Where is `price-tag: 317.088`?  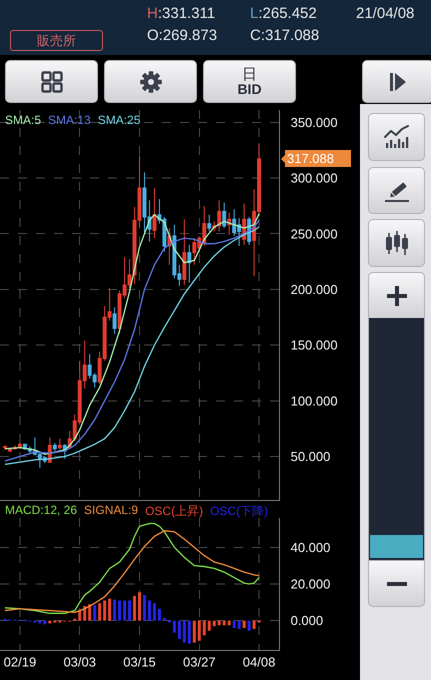
price-tag: 317.088 is located at coordinates (316, 159).